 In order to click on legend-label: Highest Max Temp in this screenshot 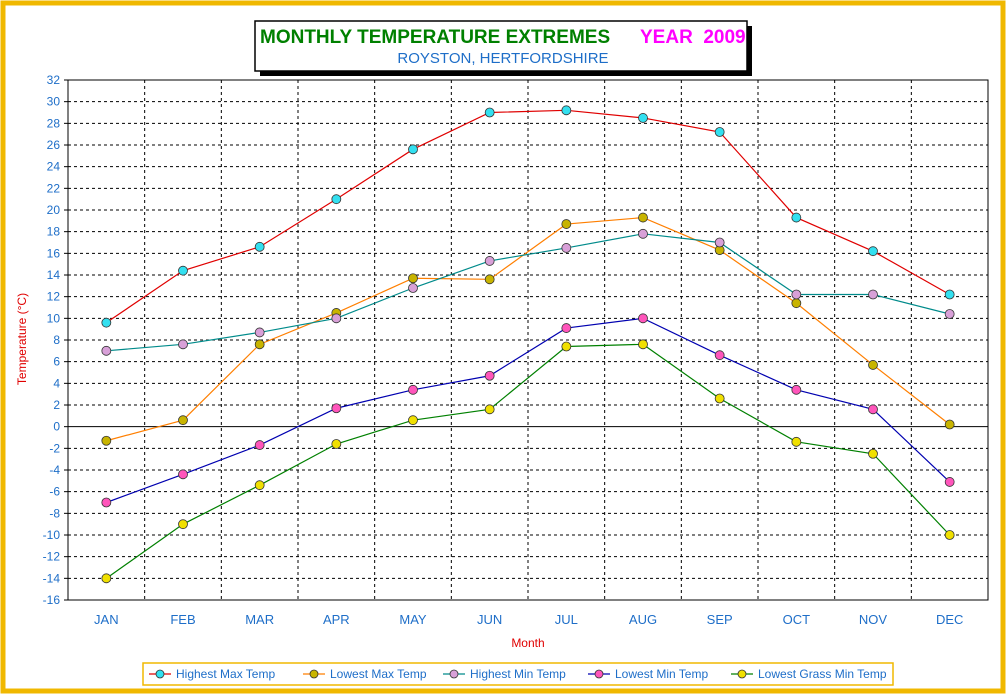, I will do `click(225, 674)`.